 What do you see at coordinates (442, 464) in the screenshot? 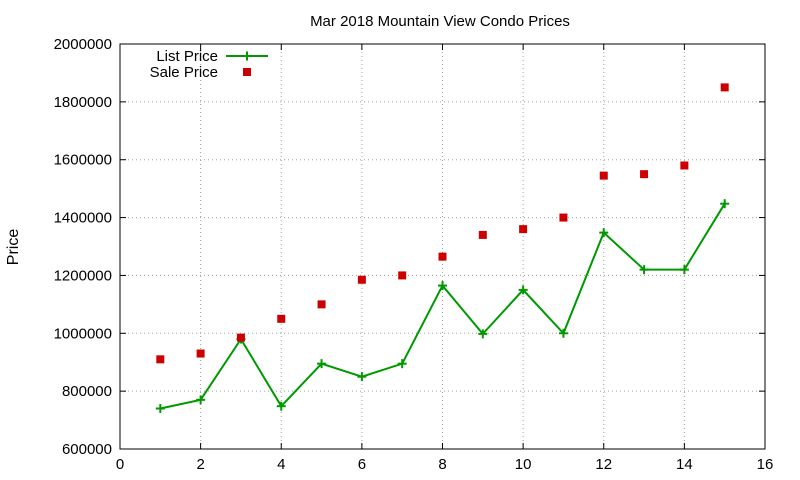
I see `x-tick-label: 8` at bounding box center [442, 464].